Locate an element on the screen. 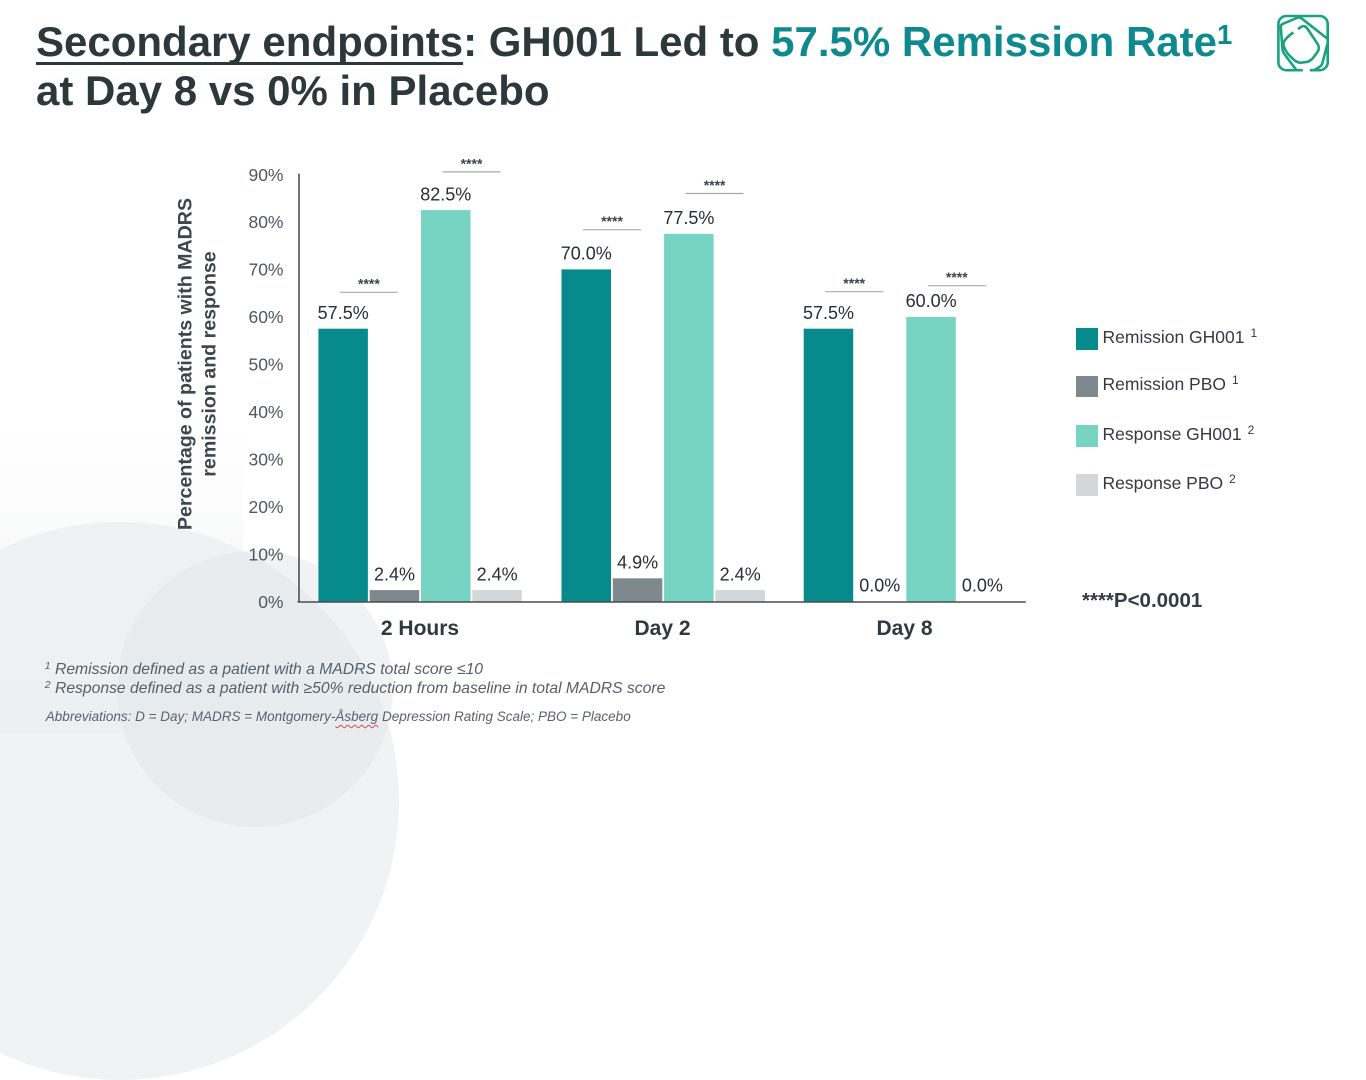 The width and height of the screenshot is (1366, 1080). svg-text: 90% is located at coordinates (265, 175).